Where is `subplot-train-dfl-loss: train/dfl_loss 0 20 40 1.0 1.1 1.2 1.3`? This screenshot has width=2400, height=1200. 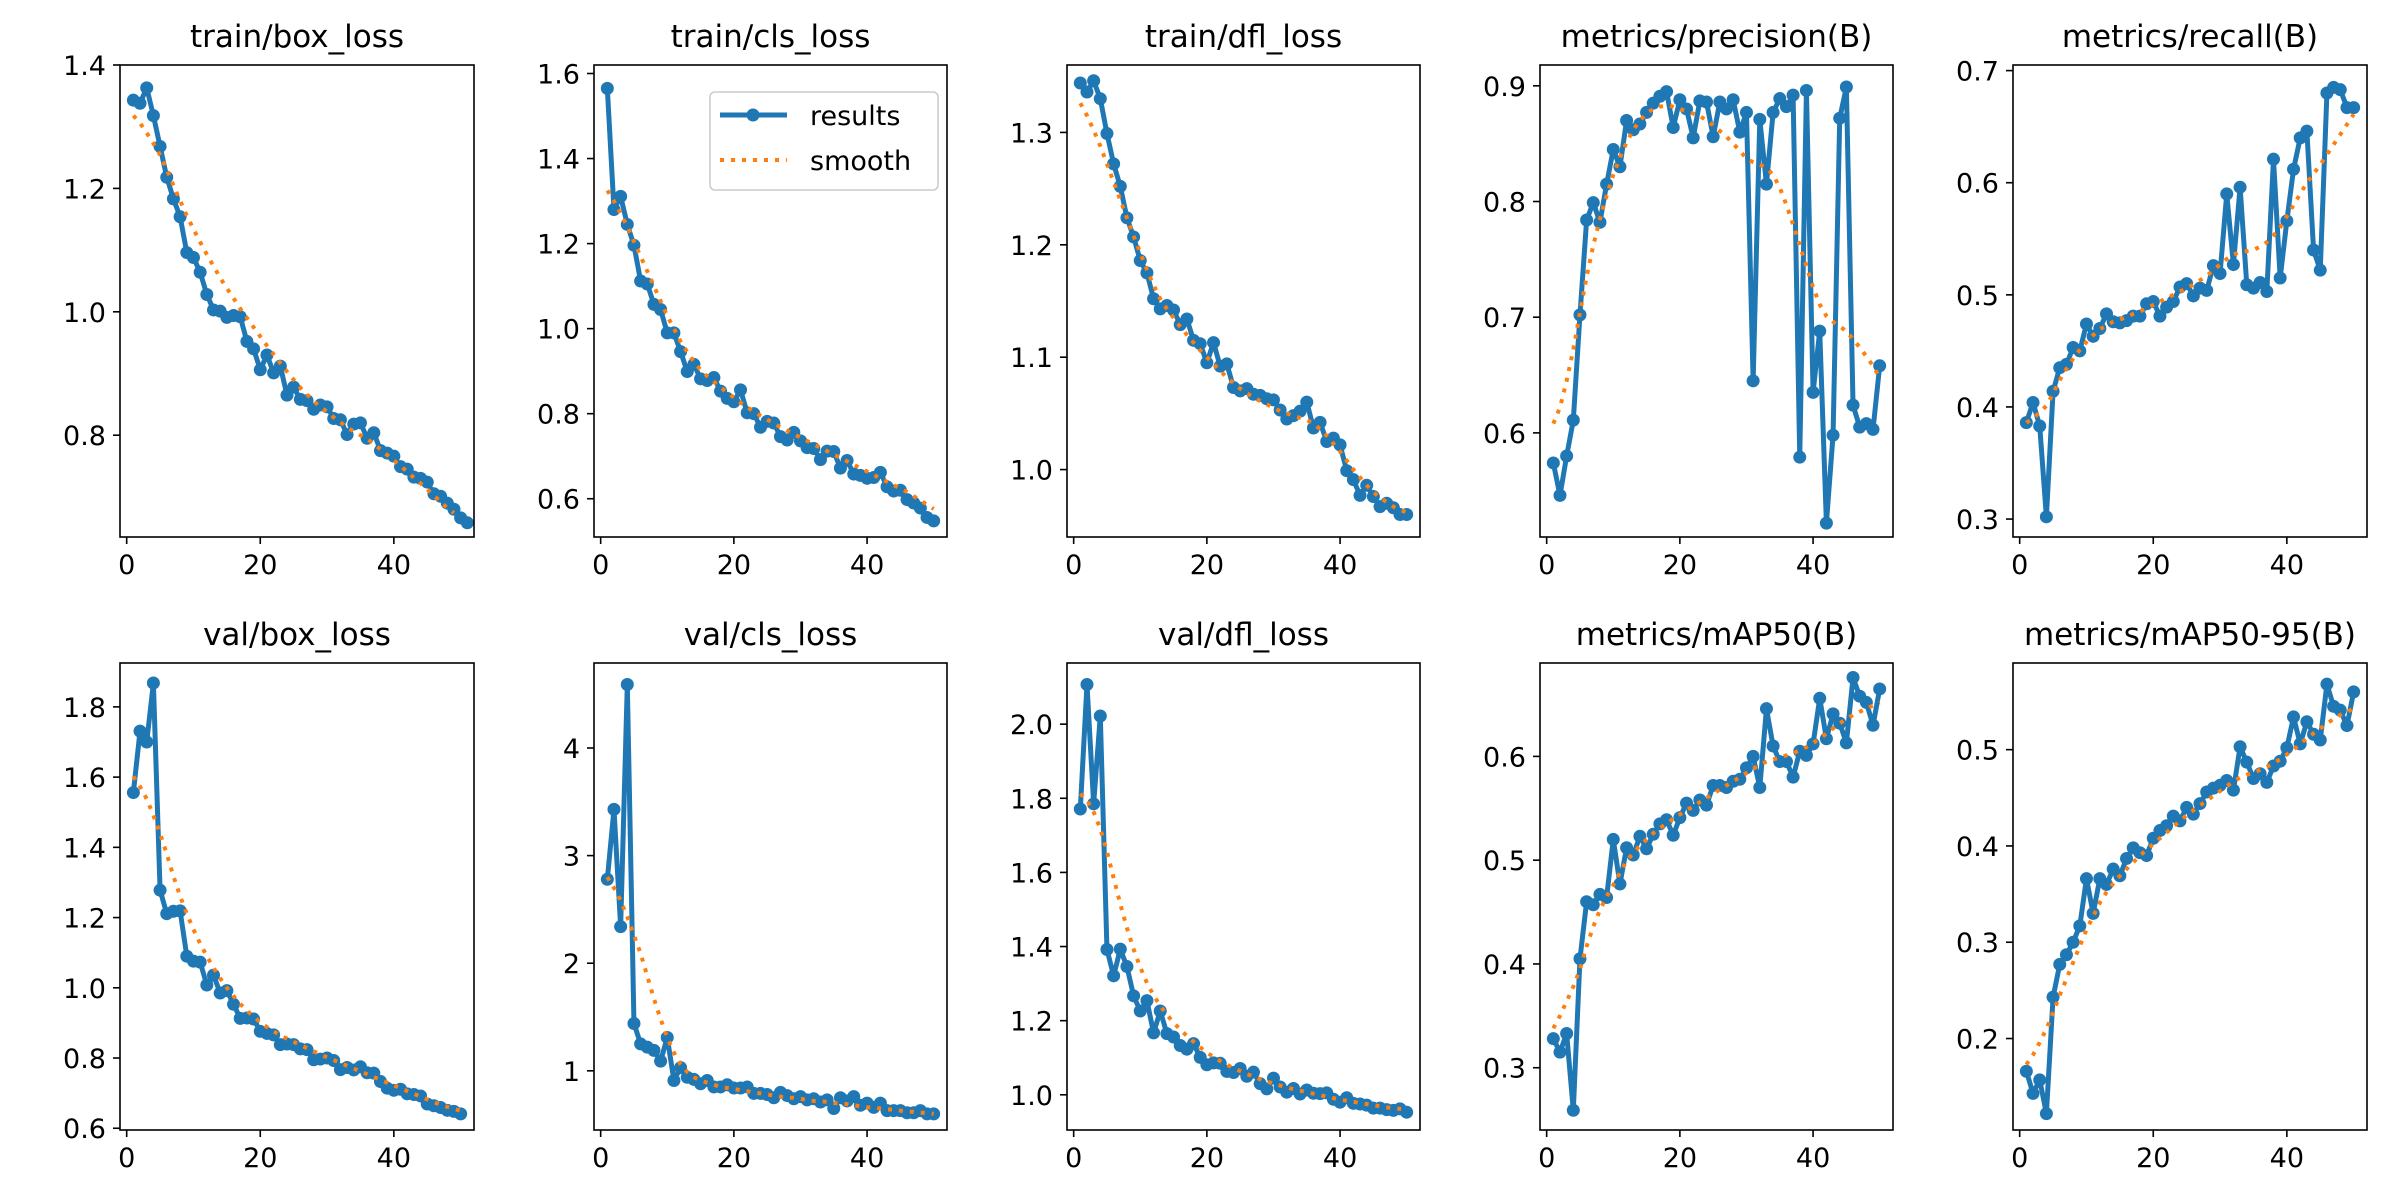
subplot-train-dfl-loss: train/dfl_loss 0 20 40 1.0 1.1 1.2 1.3 is located at coordinates (1215, 300).